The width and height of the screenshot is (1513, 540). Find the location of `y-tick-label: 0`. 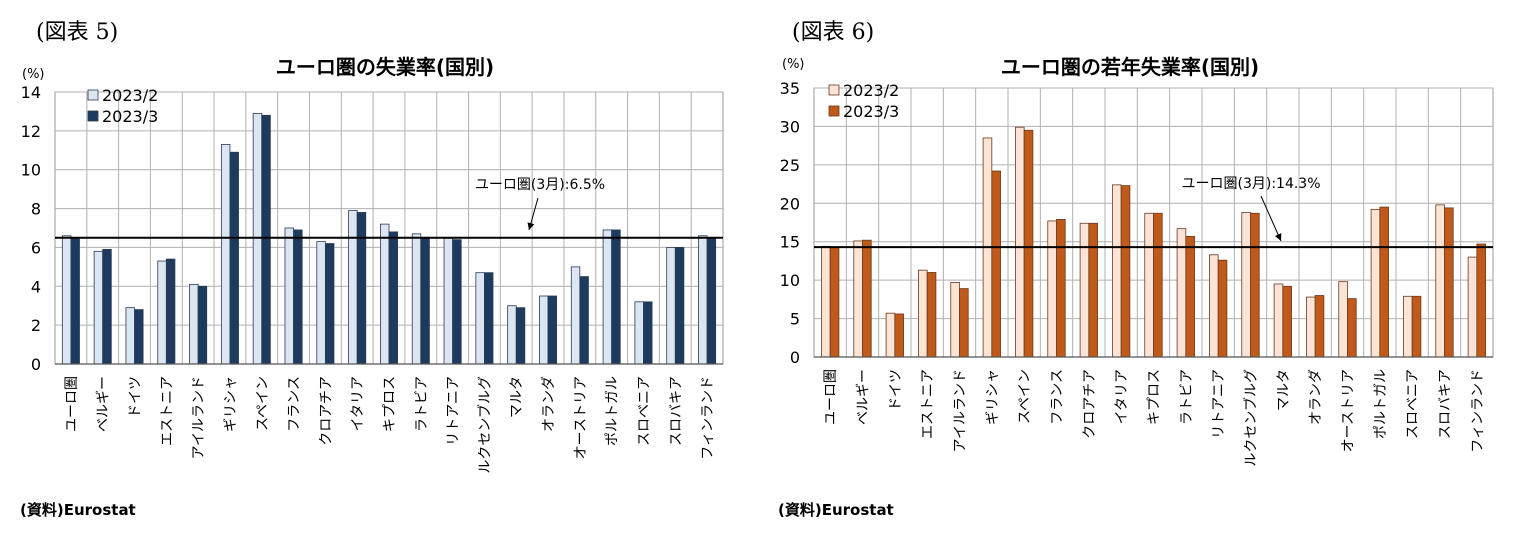

y-tick-label: 0 is located at coordinates (36, 364).